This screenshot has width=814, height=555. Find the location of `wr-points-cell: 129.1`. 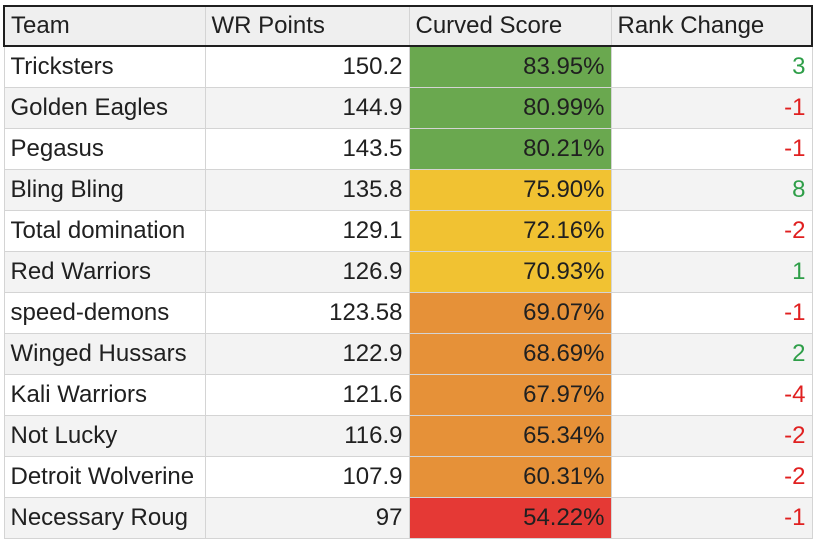

wr-points-cell: 129.1 is located at coordinates (307, 230).